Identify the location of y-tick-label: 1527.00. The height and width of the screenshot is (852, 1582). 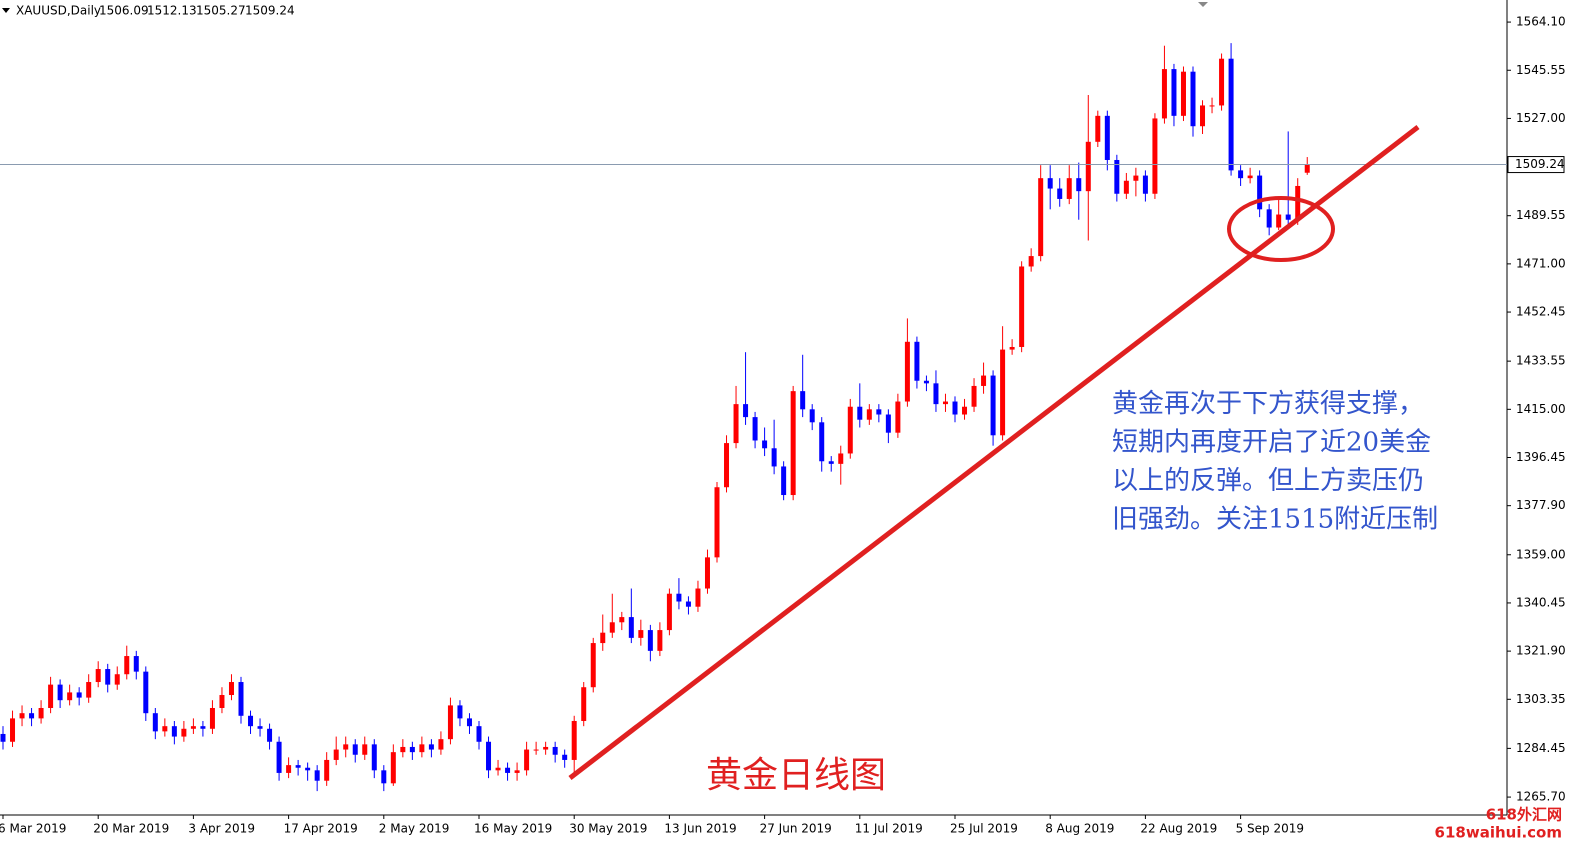
(1541, 118).